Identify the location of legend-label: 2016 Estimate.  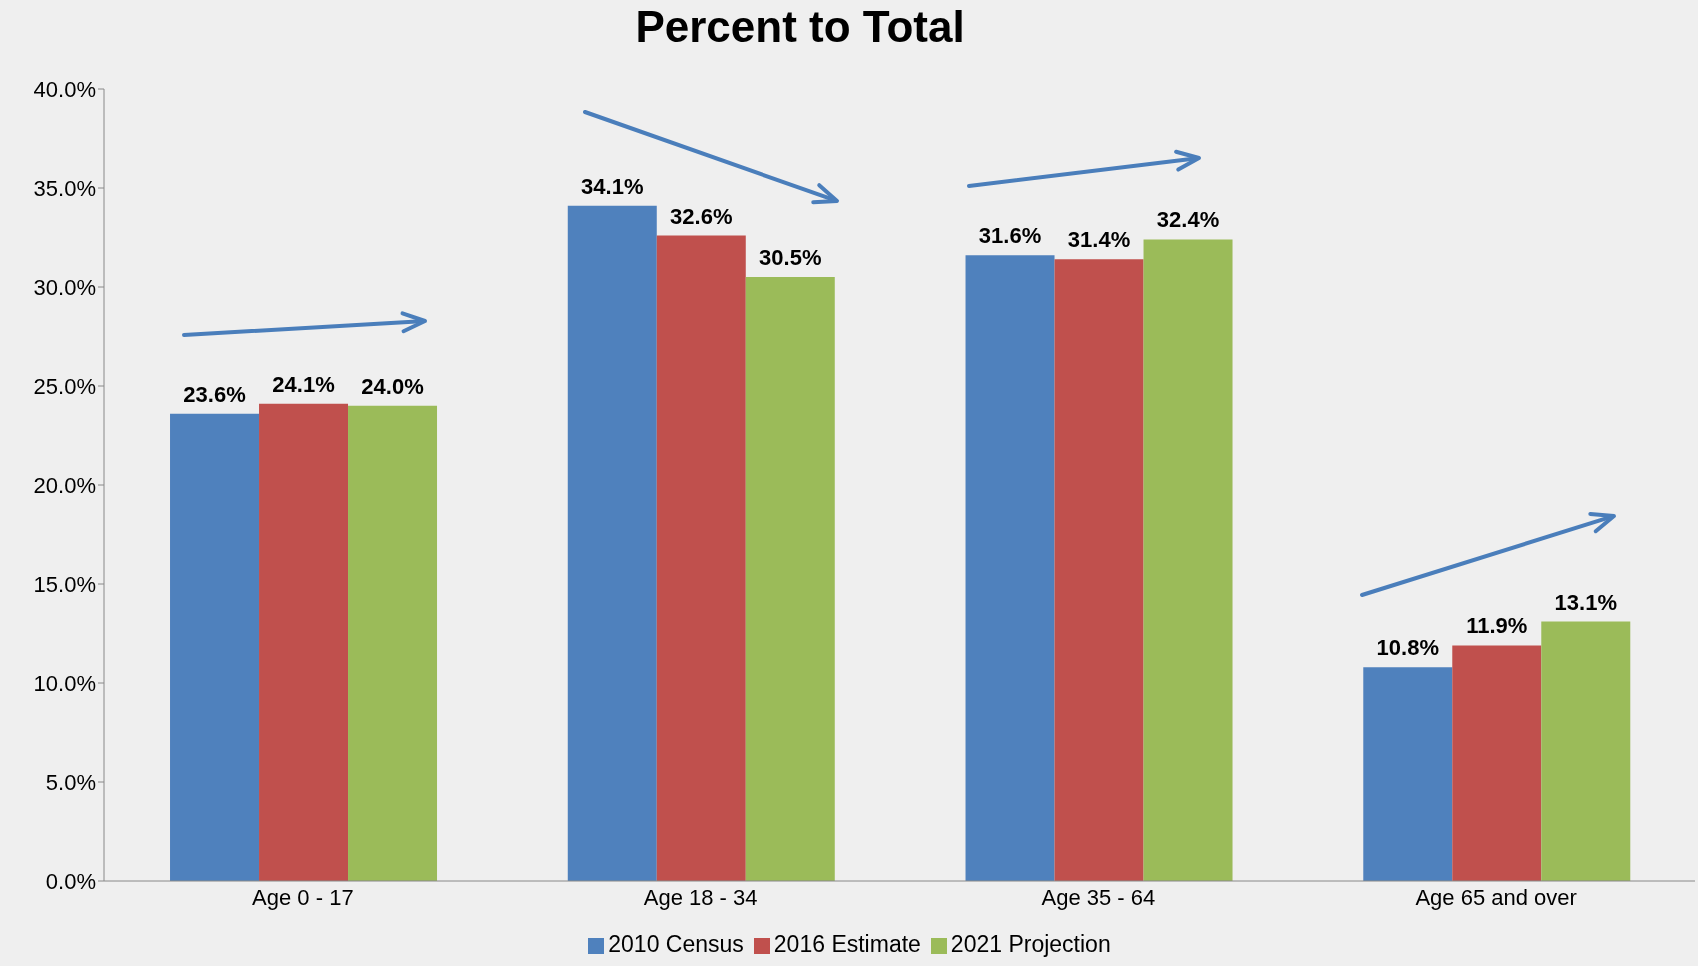
(847, 944).